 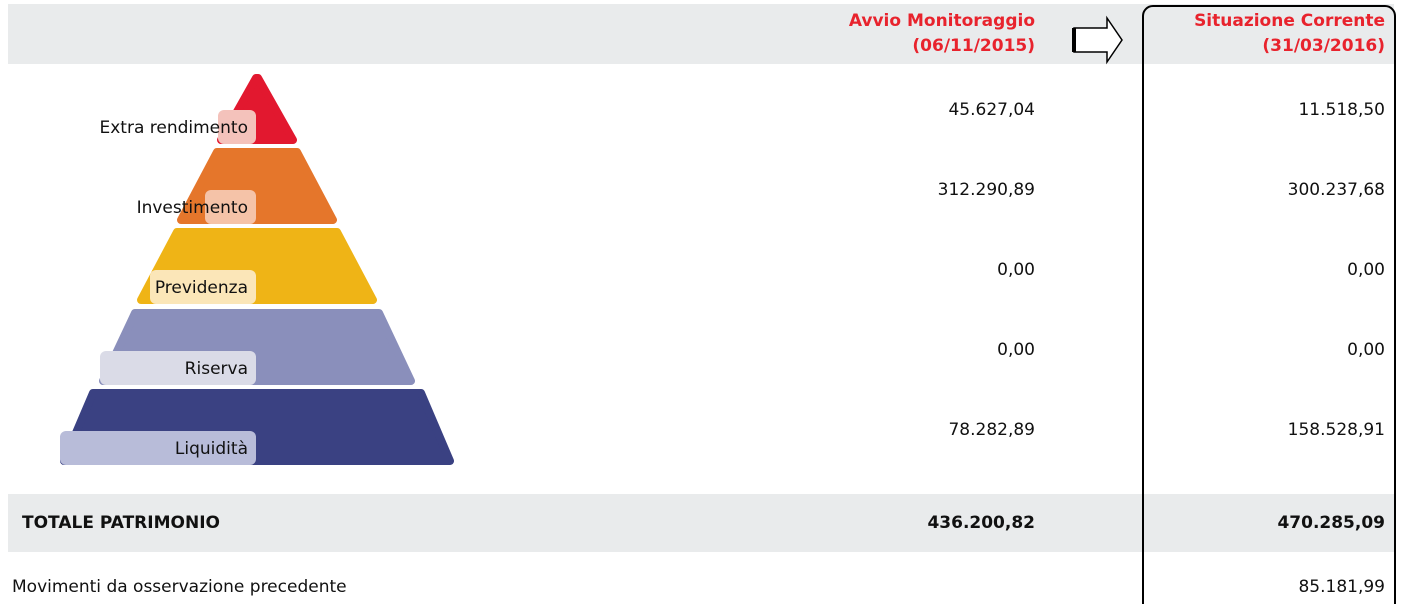 I want to click on level-label: Investimento, so click(x=192, y=208).